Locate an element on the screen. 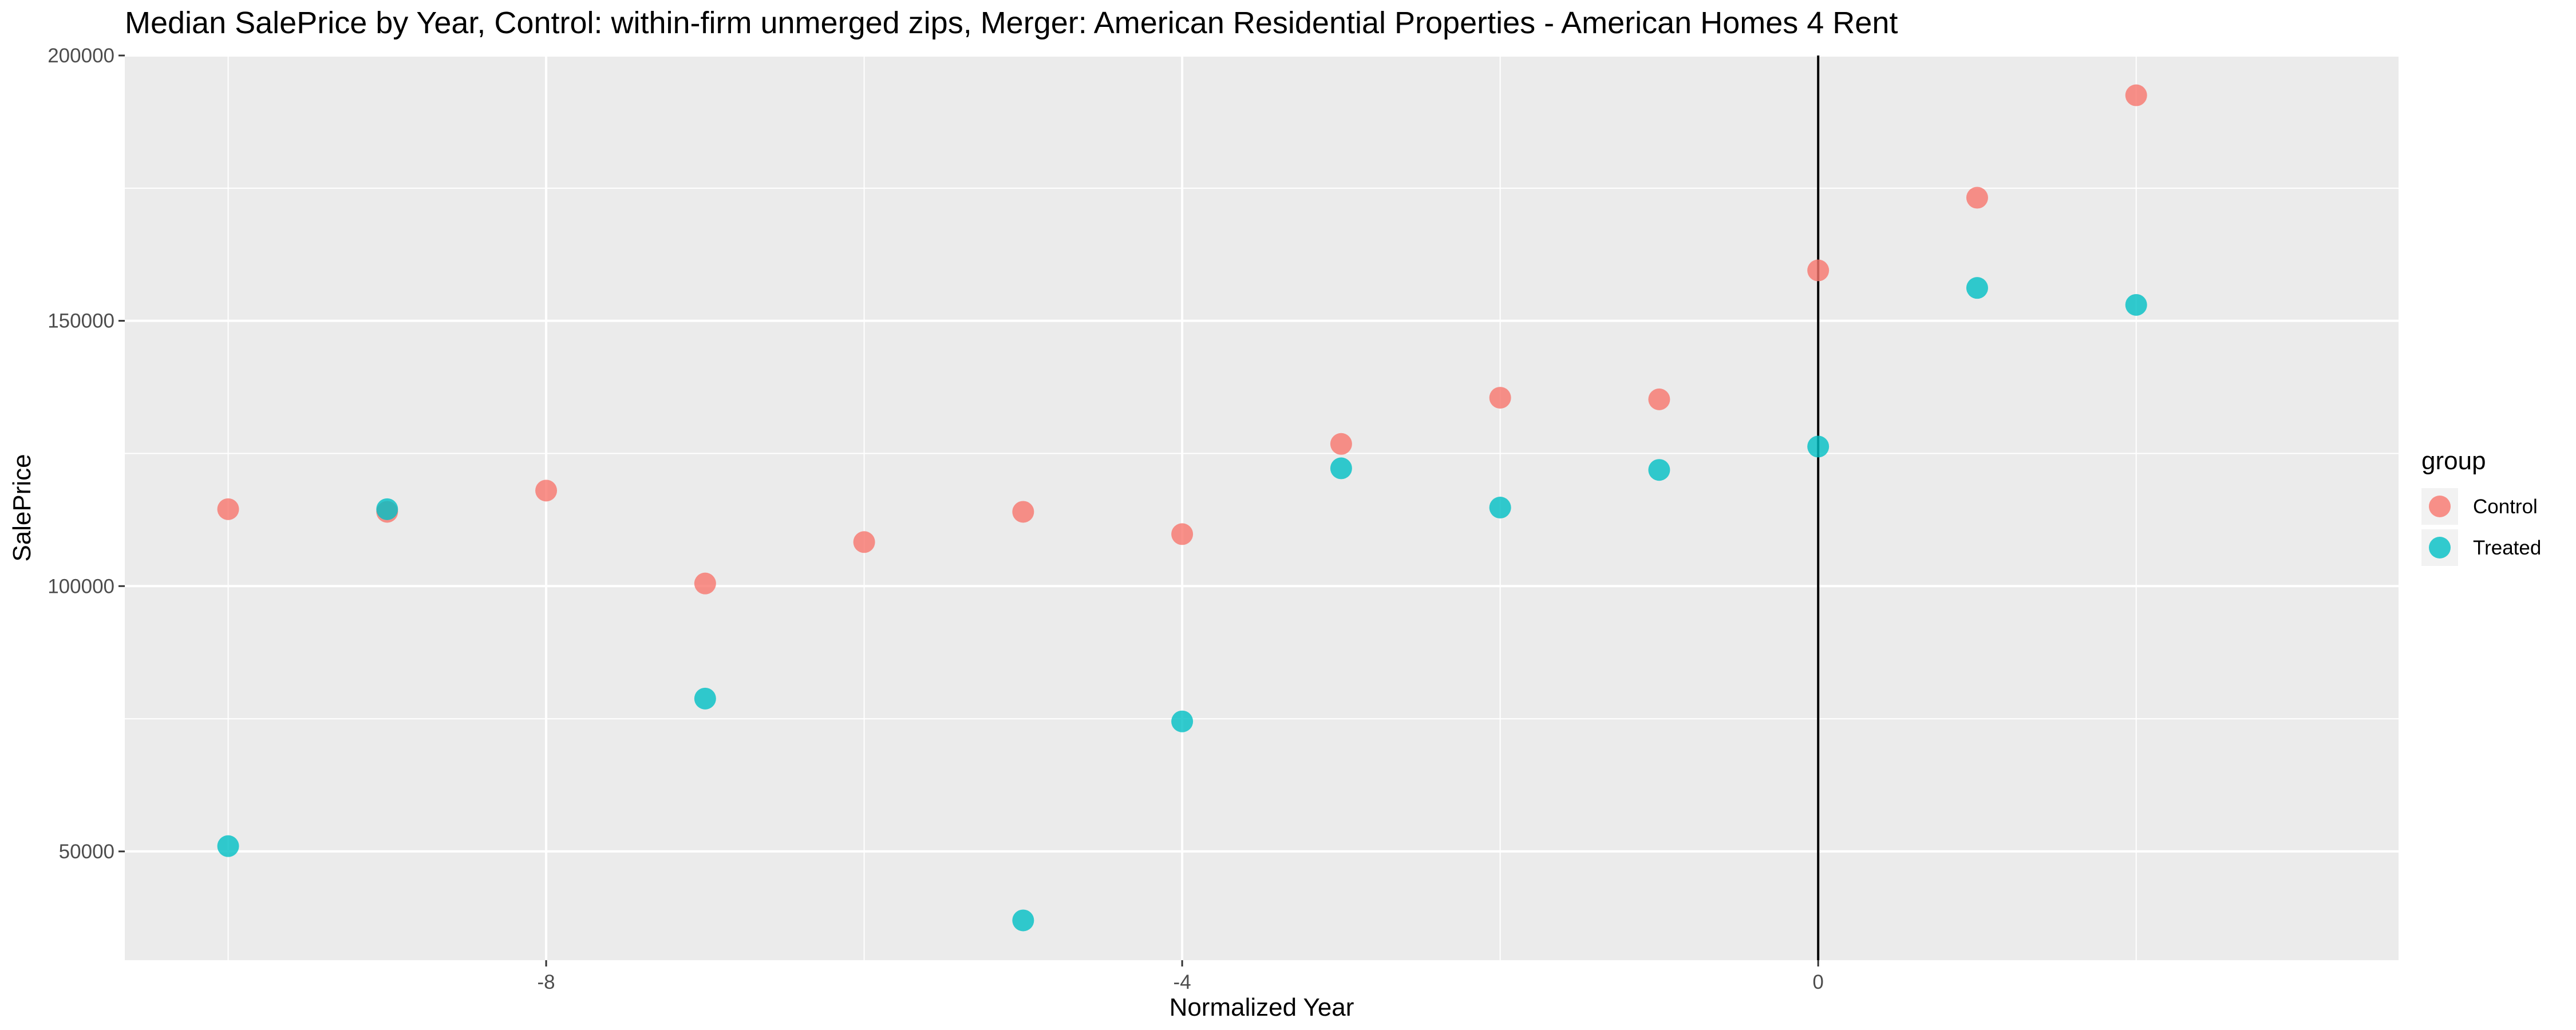  y-axis: 50000 100000 150000 200000 is located at coordinates (86, 454).